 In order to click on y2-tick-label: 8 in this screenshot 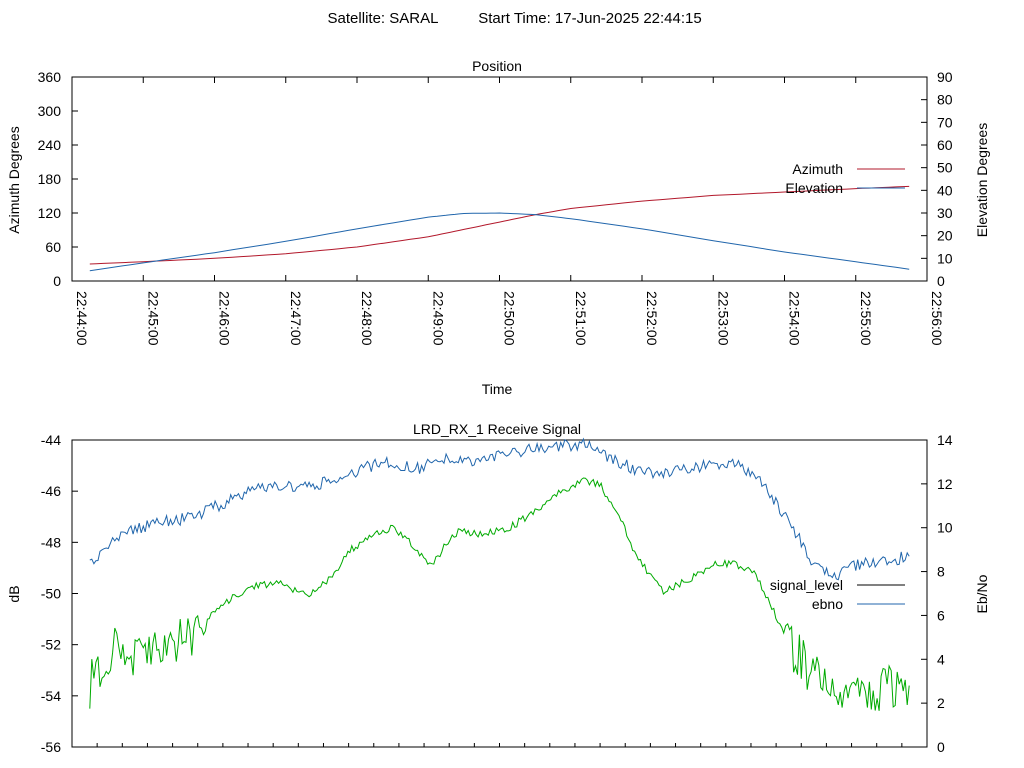, I will do `click(941, 572)`.